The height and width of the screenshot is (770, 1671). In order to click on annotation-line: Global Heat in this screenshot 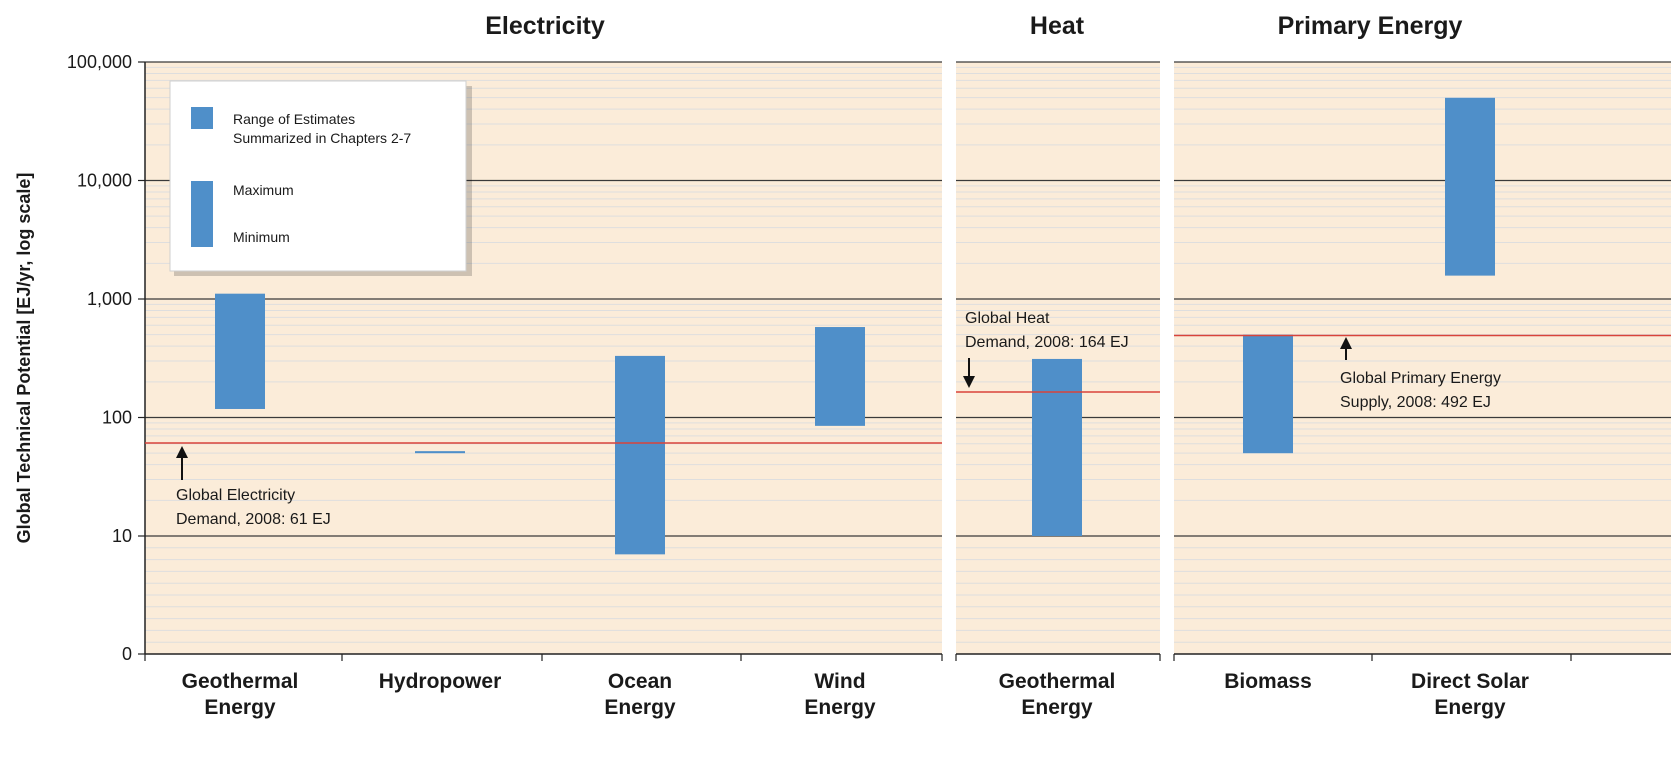, I will do `click(1007, 318)`.